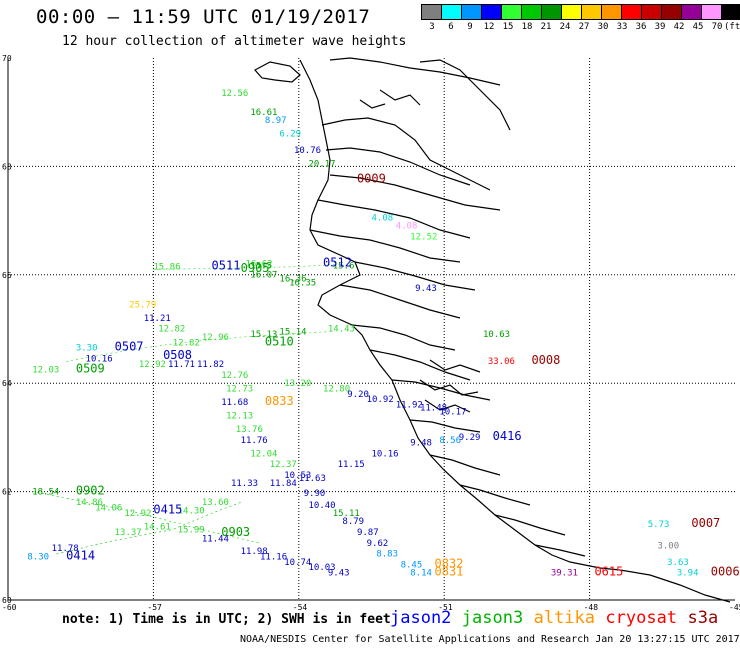  I want to click on wave-height-label: 10.92, so click(380, 400).